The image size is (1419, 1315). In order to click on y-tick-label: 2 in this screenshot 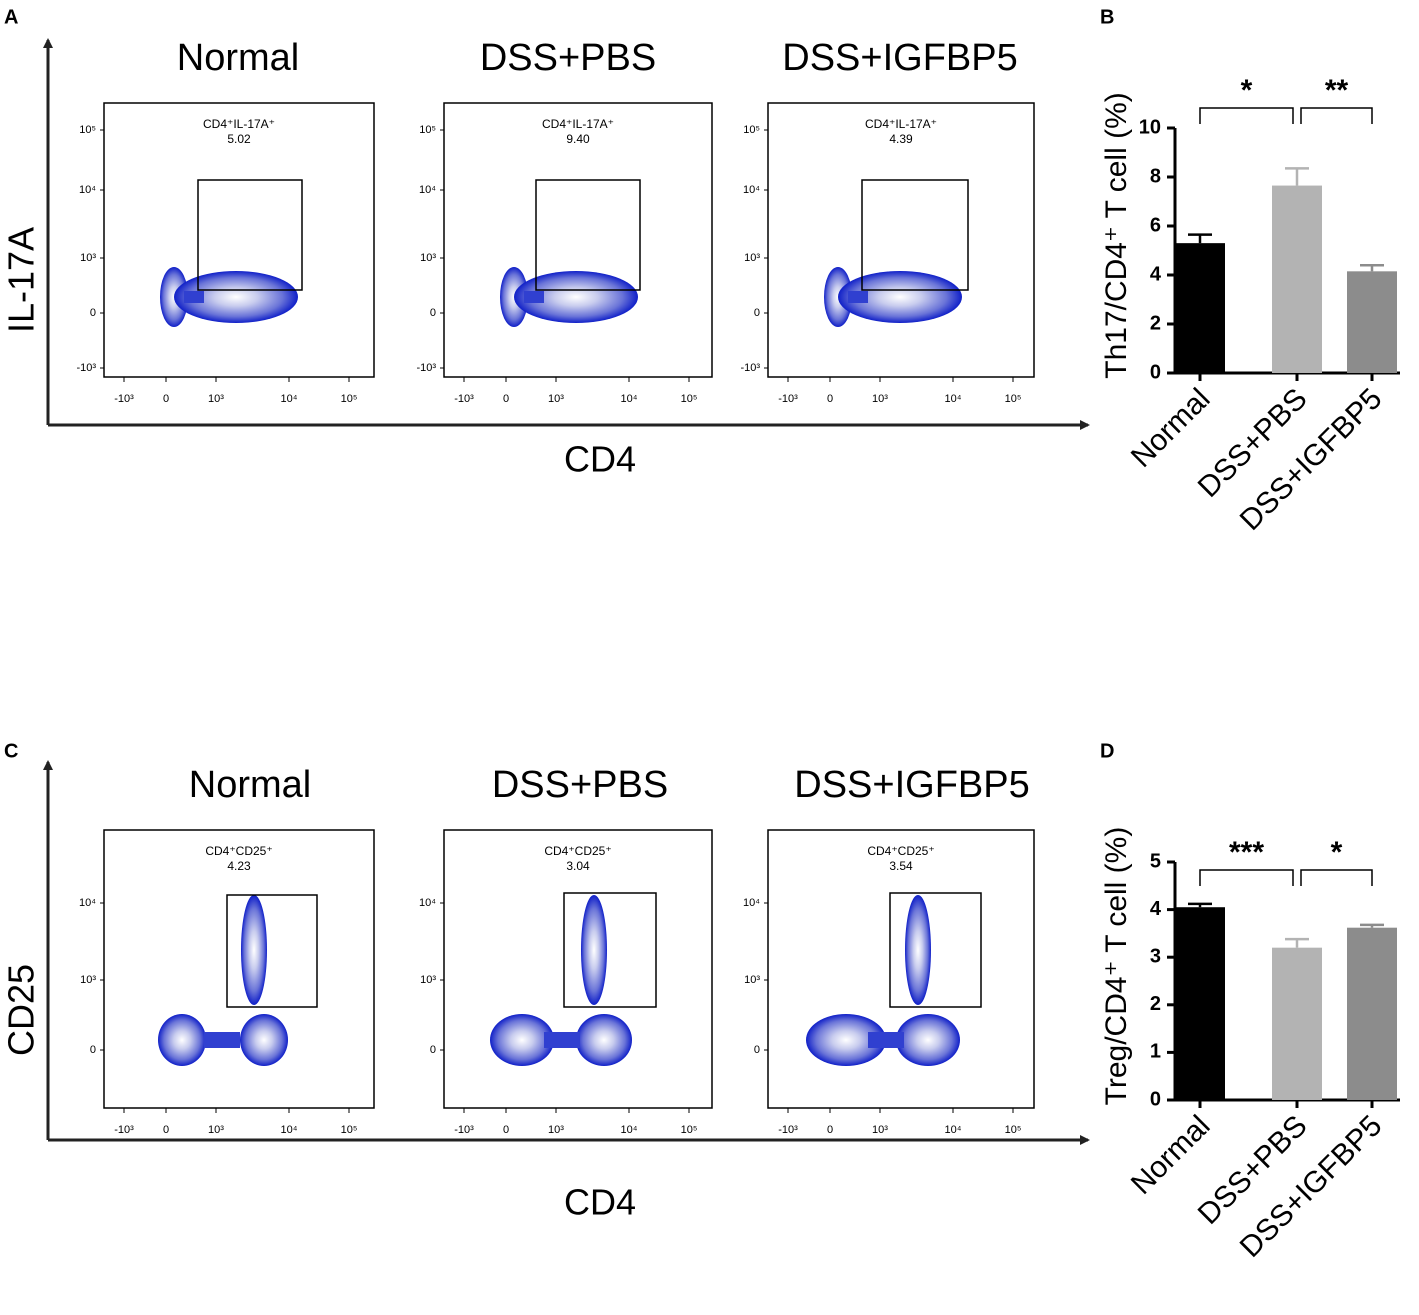, I will do `click(1155, 1004)`.